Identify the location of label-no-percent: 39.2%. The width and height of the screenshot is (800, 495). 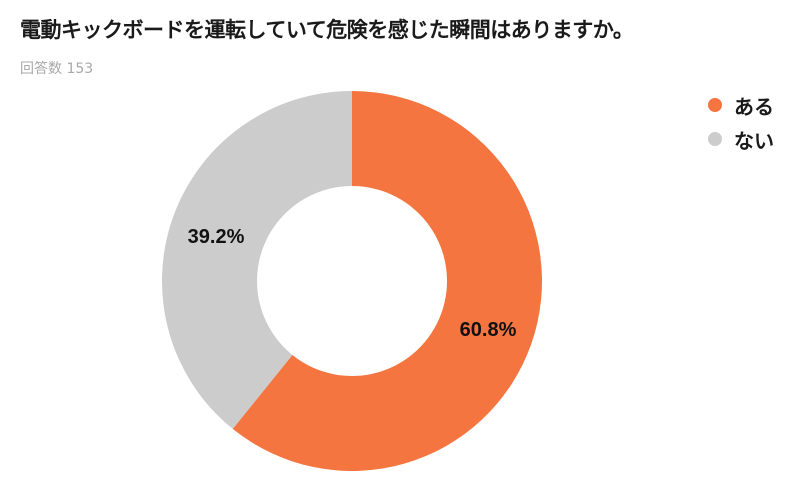
(216, 237).